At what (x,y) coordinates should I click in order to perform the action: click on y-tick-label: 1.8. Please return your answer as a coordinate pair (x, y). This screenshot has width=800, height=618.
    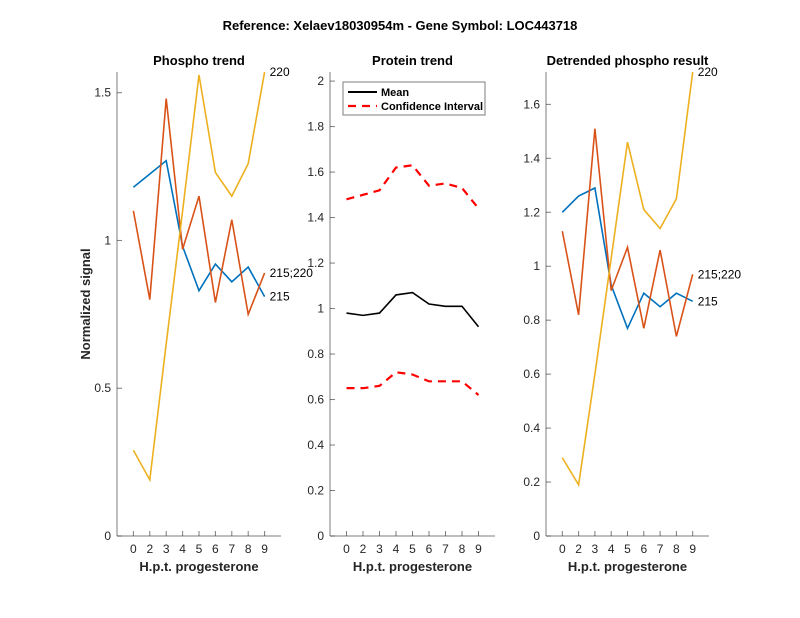
    Looking at the image, I should click on (315, 127).